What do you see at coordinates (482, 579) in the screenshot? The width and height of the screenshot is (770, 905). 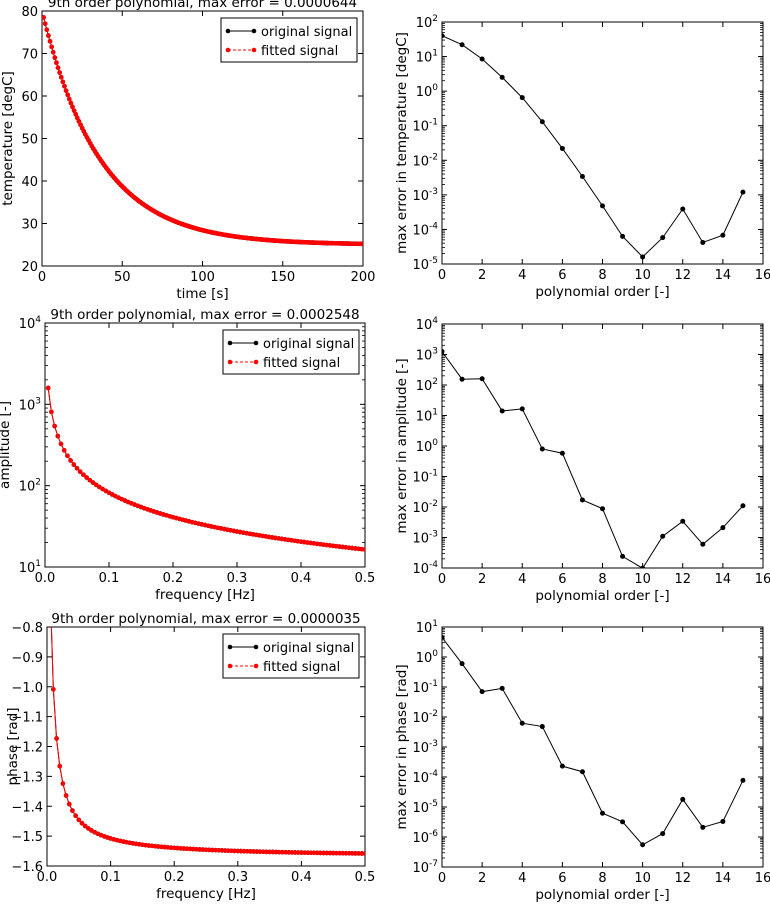 I see `x-tick-label: 2` at bounding box center [482, 579].